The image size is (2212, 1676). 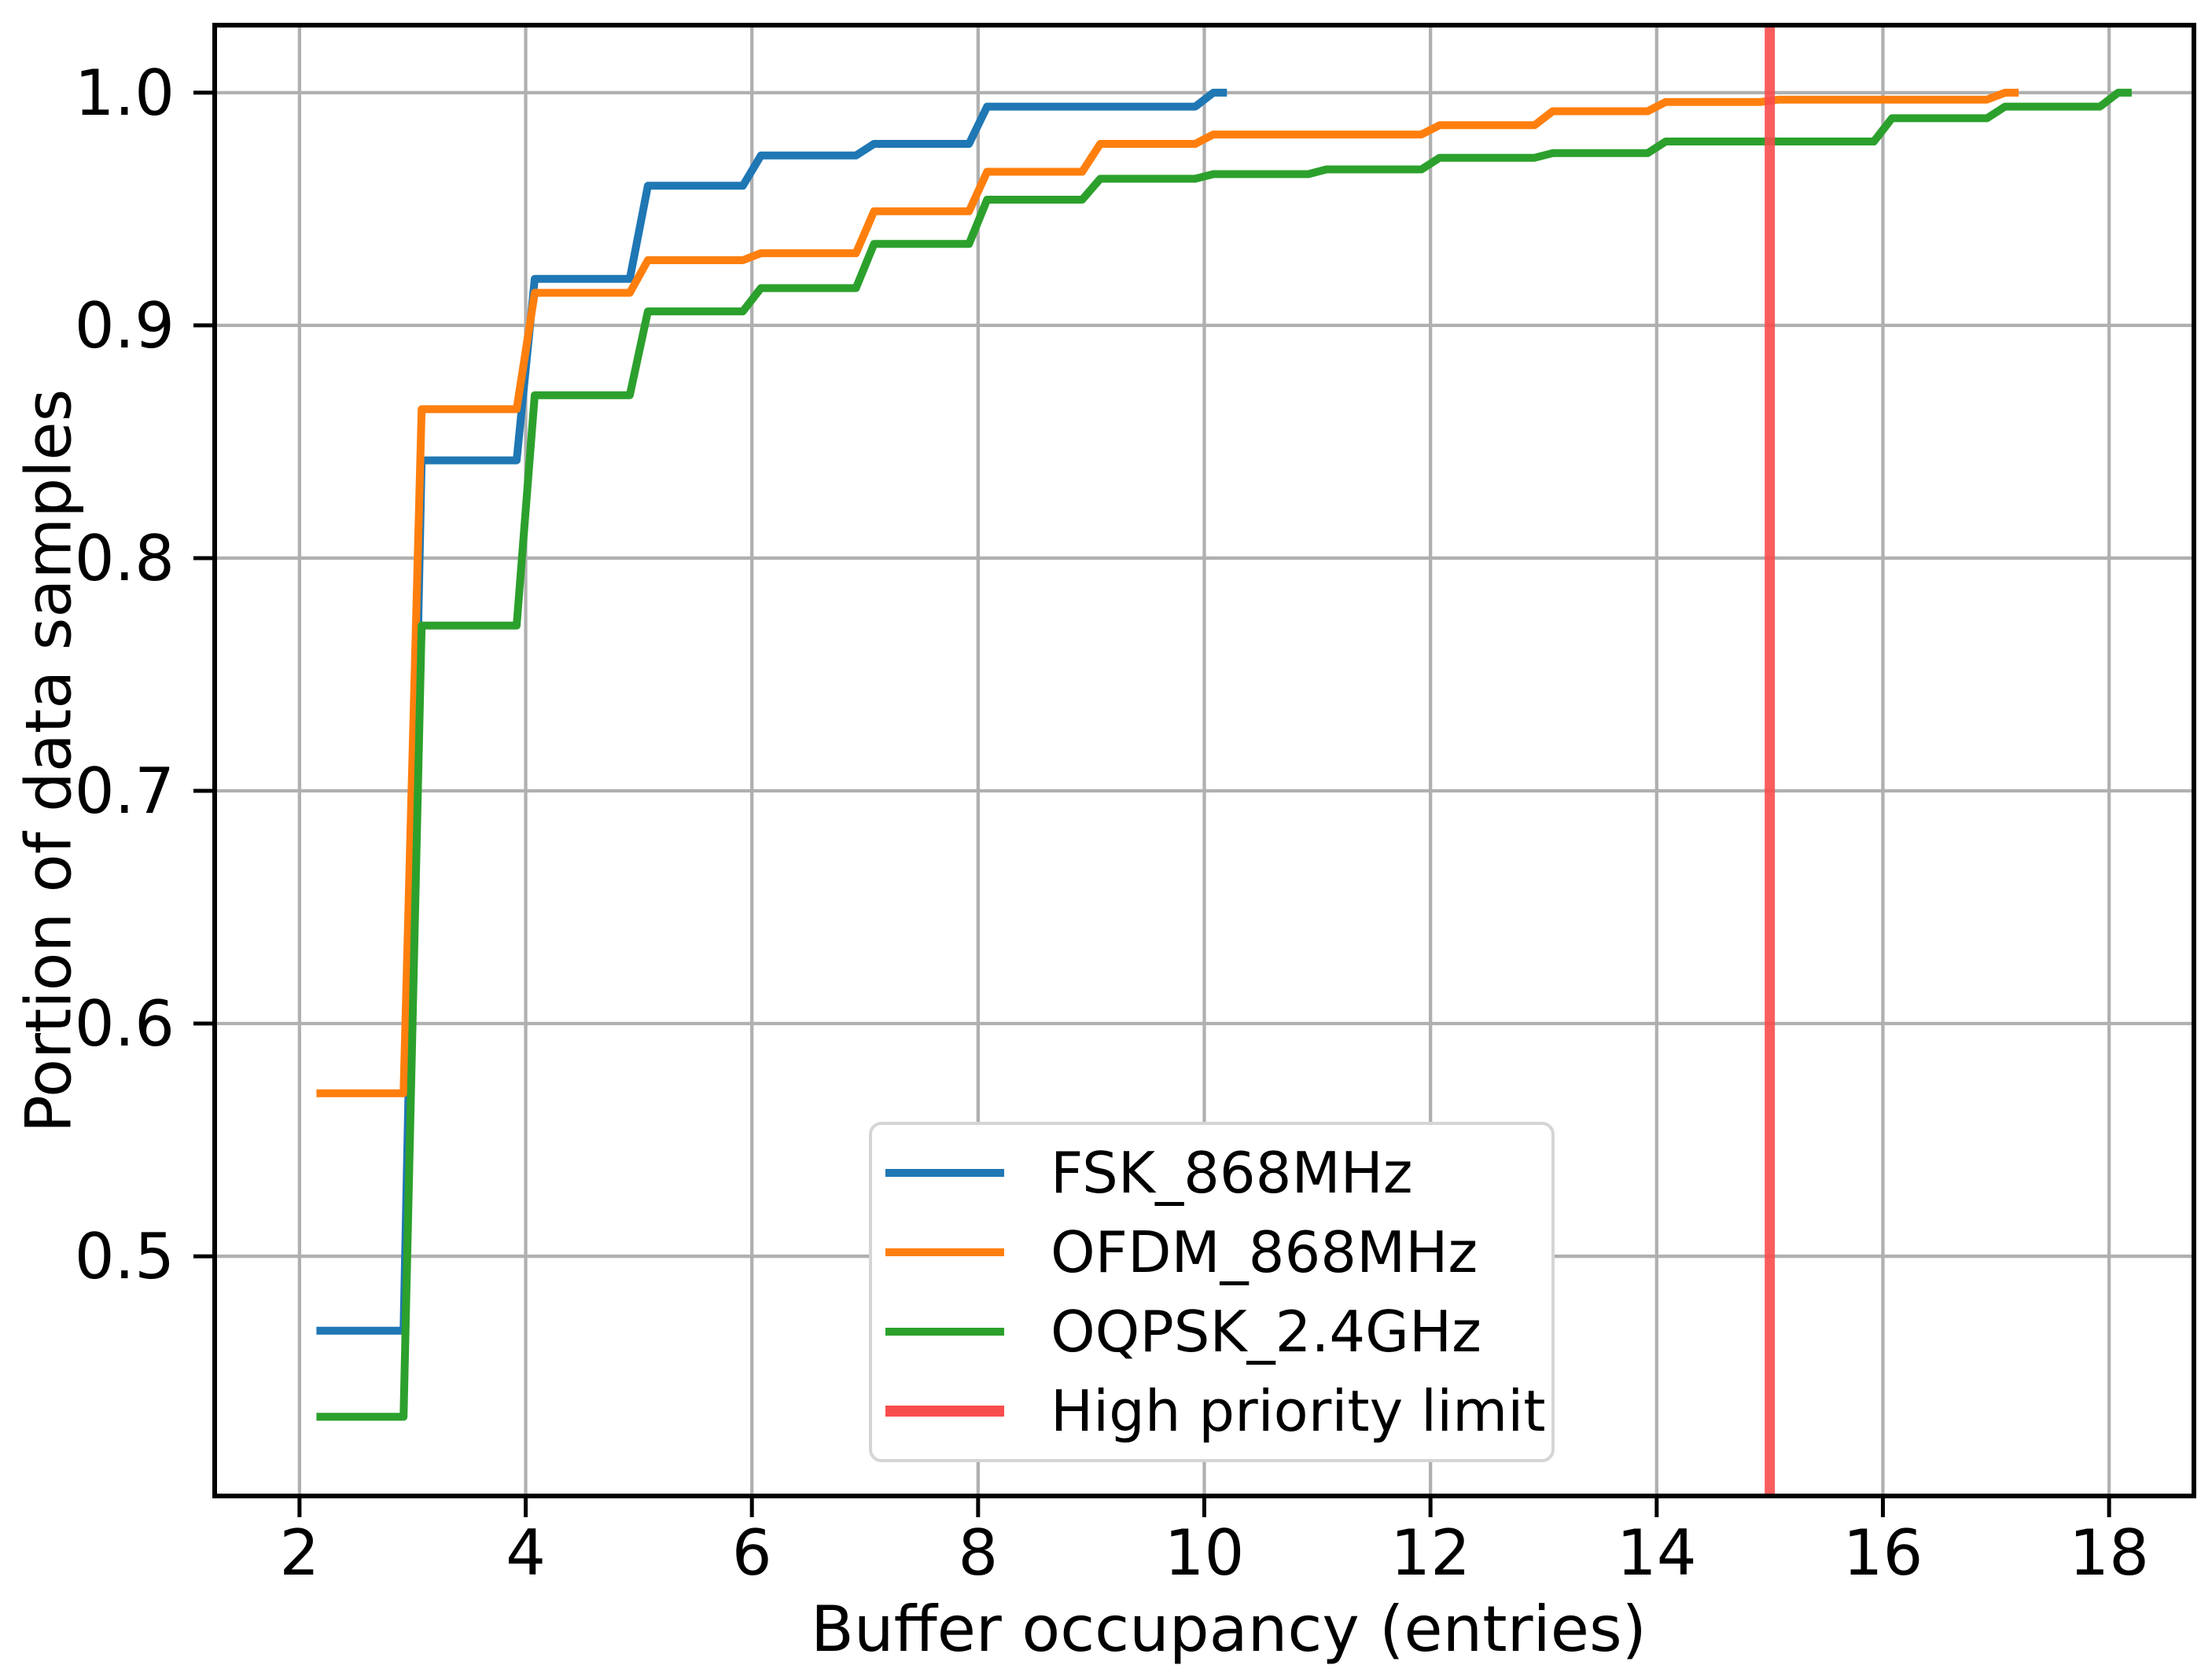 I want to click on x-axis-label: Buffer occupancy (entries), so click(x=1229, y=1629).